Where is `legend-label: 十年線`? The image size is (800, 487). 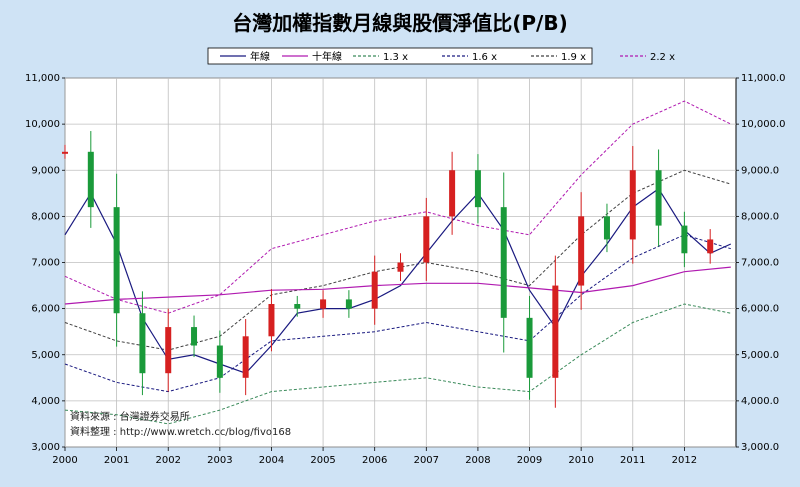 legend-label: 十年線 is located at coordinates (327, 56).